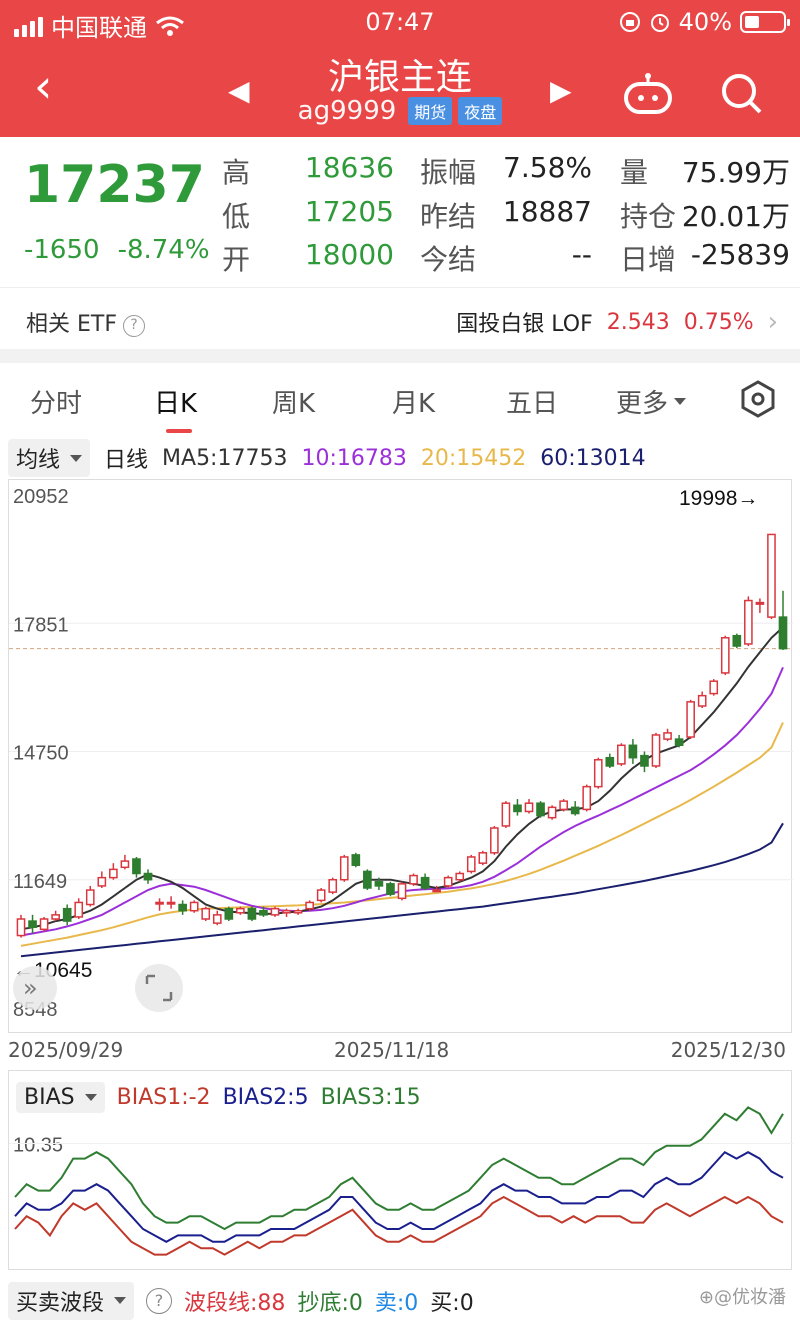 The width and height of the screenshot is (800, 1323). Describe the element at coordinates (735, 216) in the screenshot. I see `stat-value-open-interest: 20.01万` at that location.